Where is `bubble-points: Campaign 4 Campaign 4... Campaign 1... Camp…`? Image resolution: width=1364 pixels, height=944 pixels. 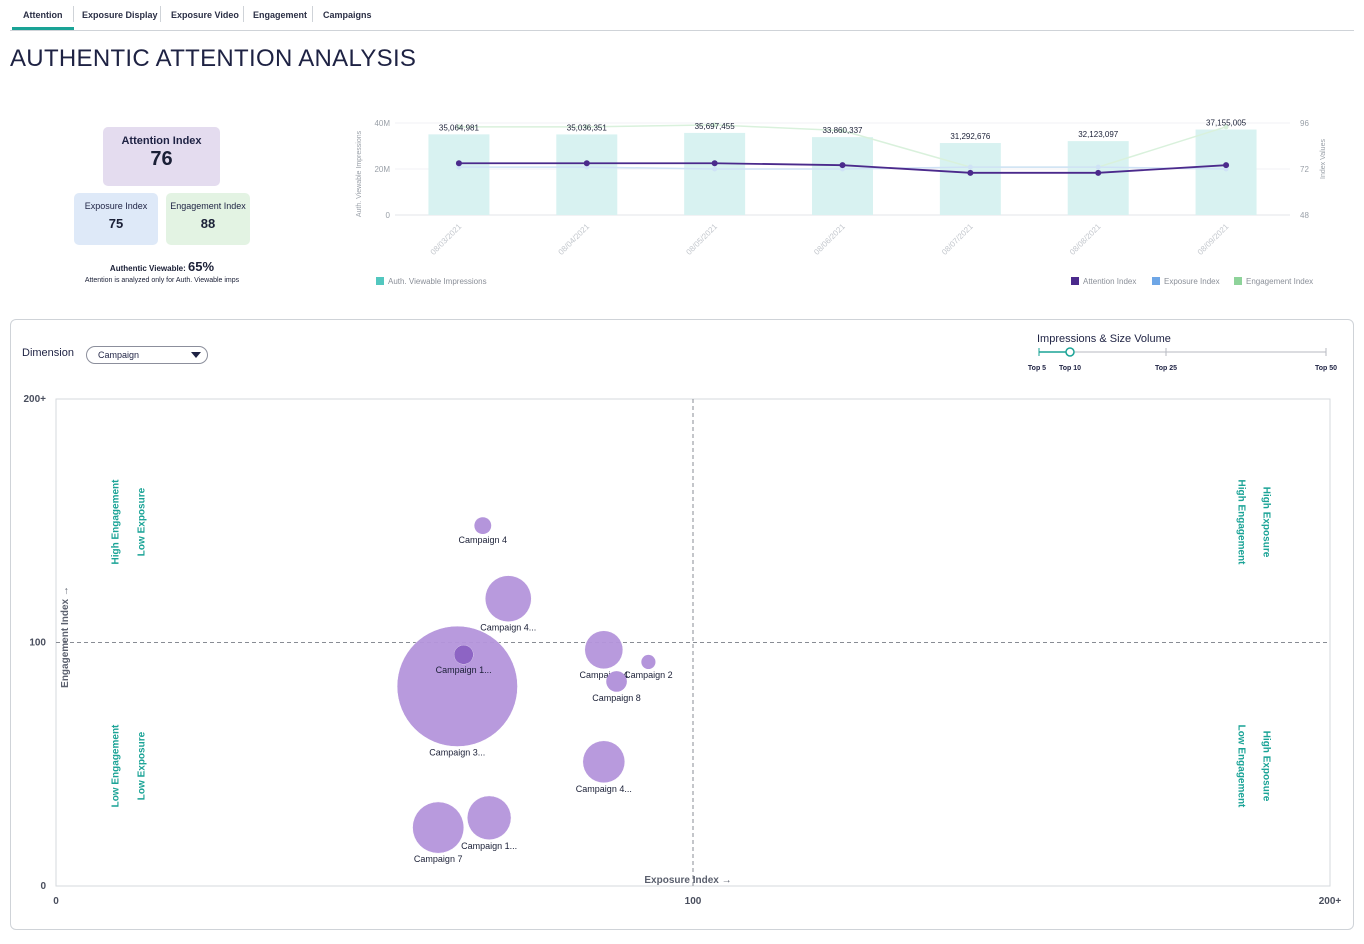
bubble-points: Campaign 4 Campaign 4... Campaign 1... Camp… is located at coordinates (534, 690).